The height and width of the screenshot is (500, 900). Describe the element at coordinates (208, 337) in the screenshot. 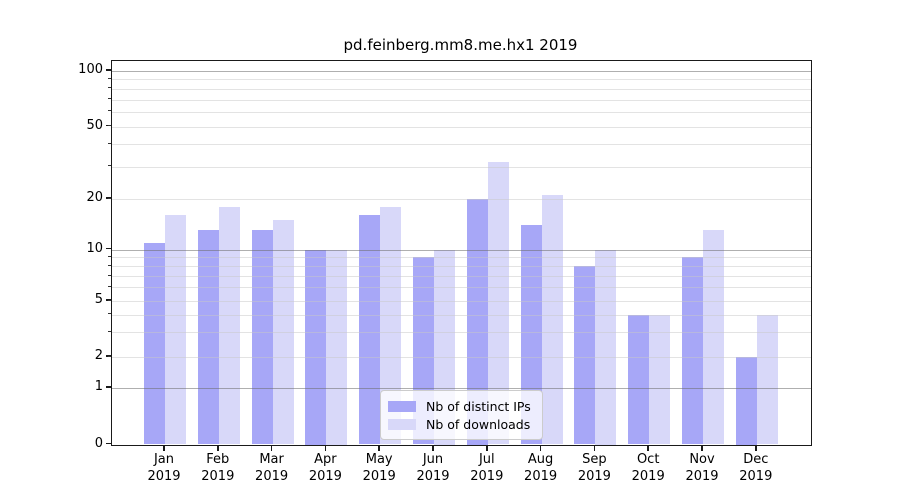

I see `bar-ips-feb` at that location.